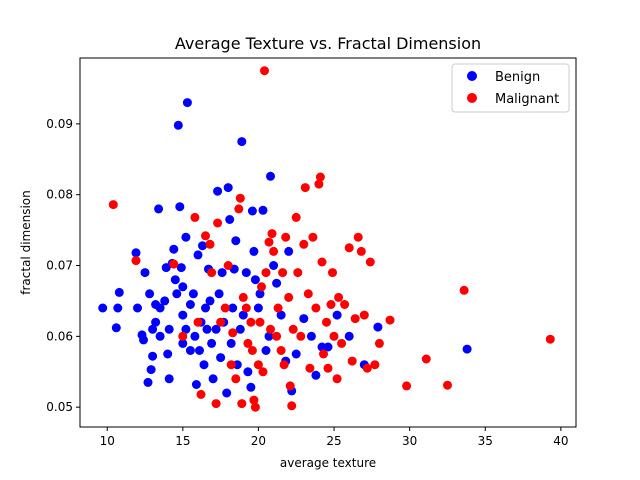  What do you see at coordinates (527, 99) in the screenshot?
I see `legend-label-malignant: Malignant` at bounding box center [527, 99].